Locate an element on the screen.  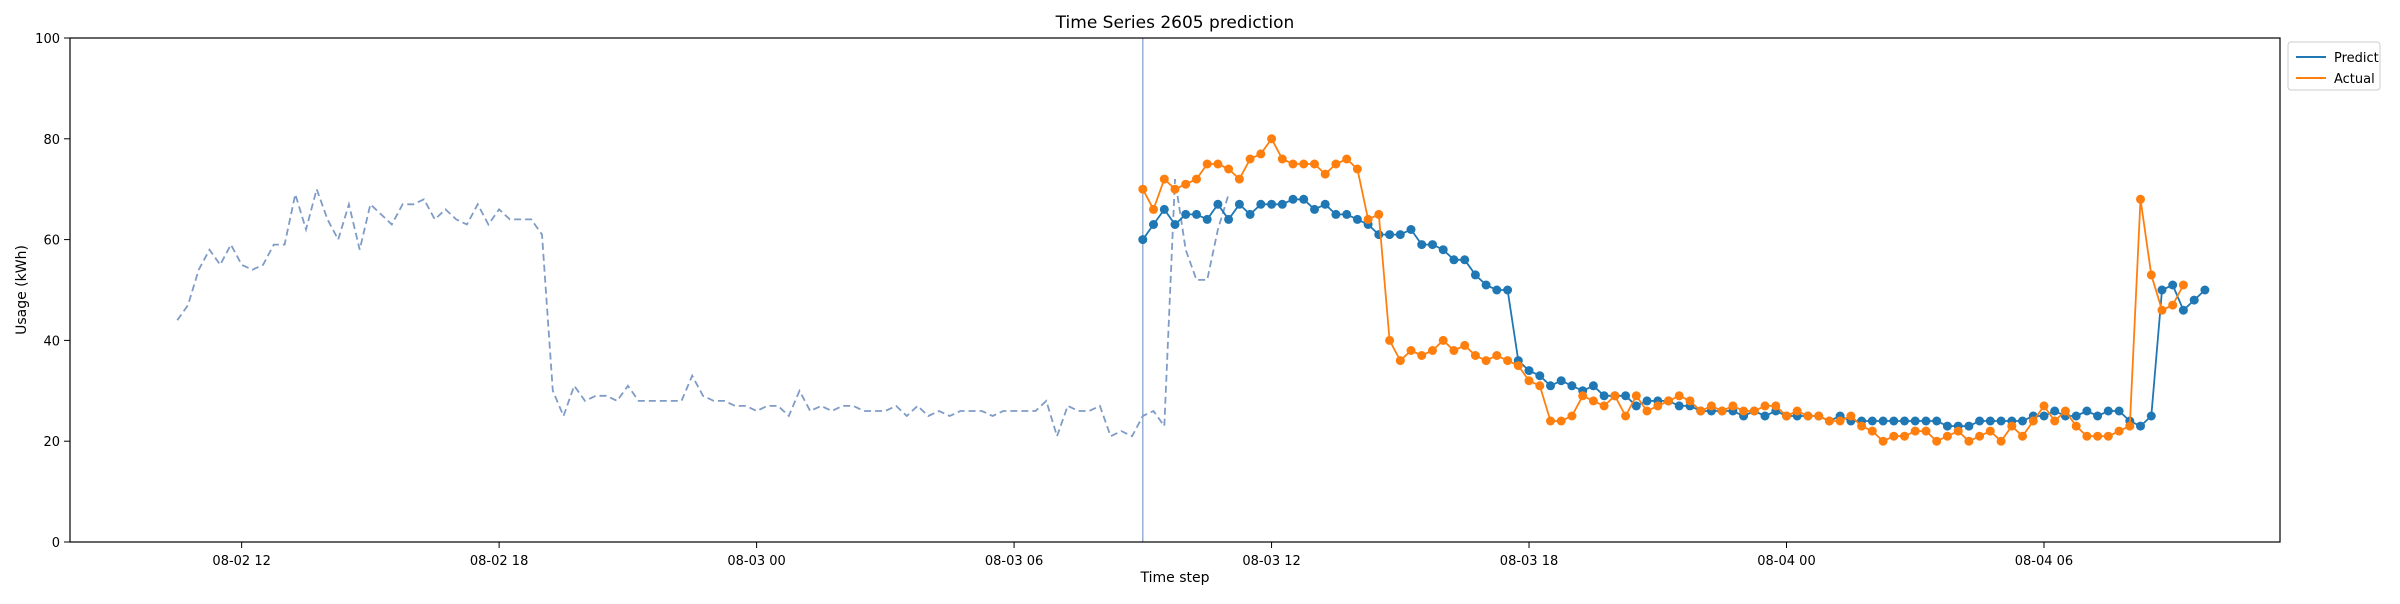
x-tick-label: 08-04 00 is located at coordinates (1786, 561).